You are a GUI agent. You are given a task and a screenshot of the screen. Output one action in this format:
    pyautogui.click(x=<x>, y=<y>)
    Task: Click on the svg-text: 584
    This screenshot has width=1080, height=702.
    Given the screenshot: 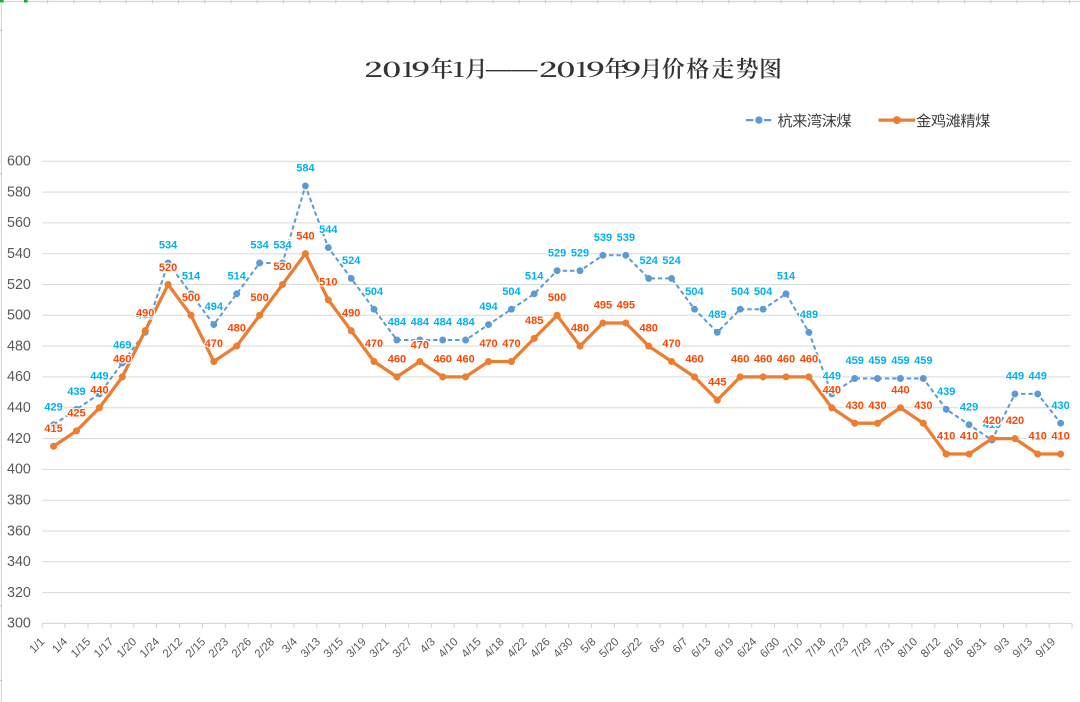 What is the action you would take?
    pyautogui.click(x=305, y=169)
    